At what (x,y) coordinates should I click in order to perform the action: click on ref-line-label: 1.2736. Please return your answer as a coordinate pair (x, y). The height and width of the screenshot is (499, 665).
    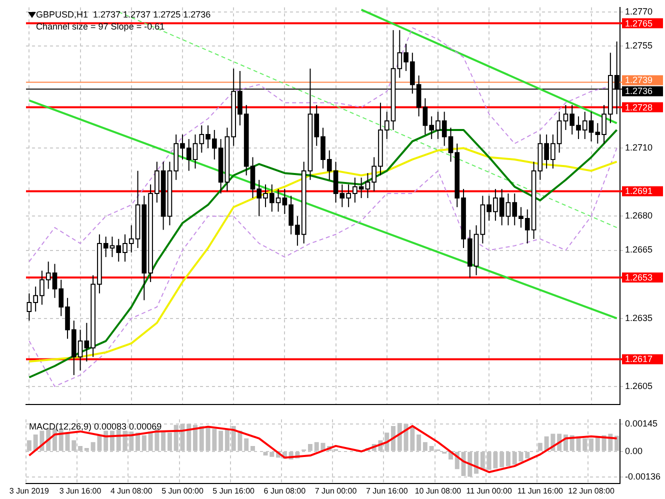
    Looking at the image, I should click on (639, 91).